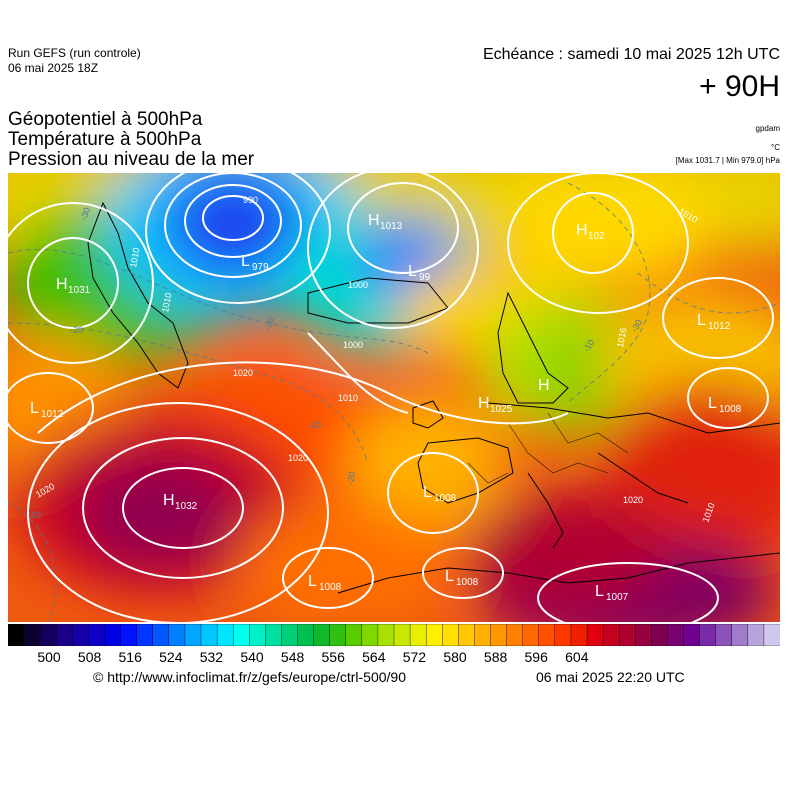  I want to click on run-title: Run GEFS (run controle), so click(74, 53).